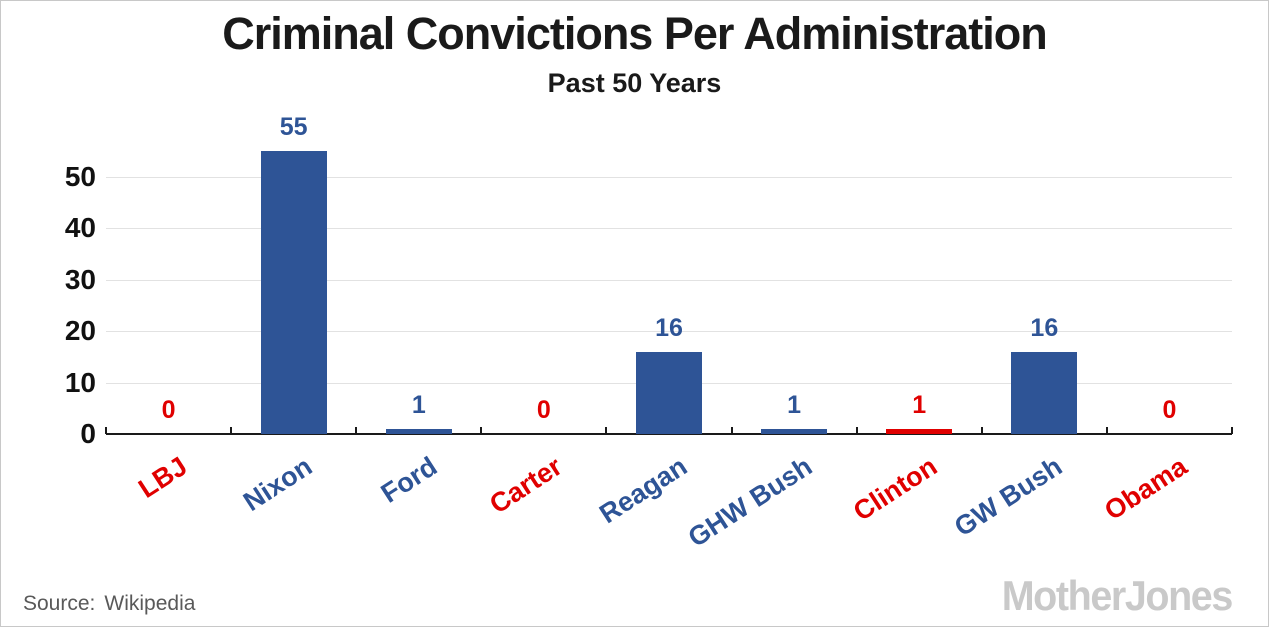 Image resolution: width=1269 pixels, height=627 pixels. I want to click on x-axis-line, so click(669, 434).